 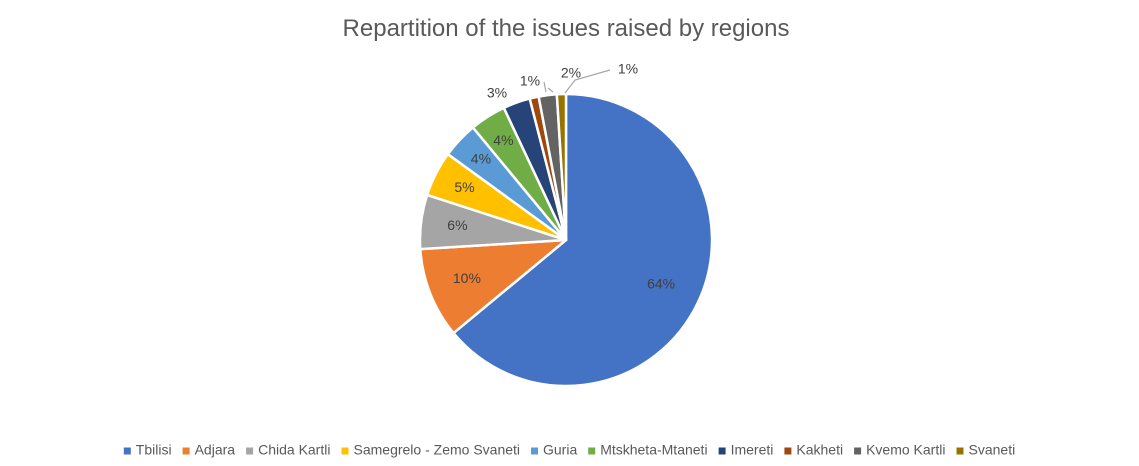 I want to click on legend-item-imereti: Imereti, so click(x=746, y=450).